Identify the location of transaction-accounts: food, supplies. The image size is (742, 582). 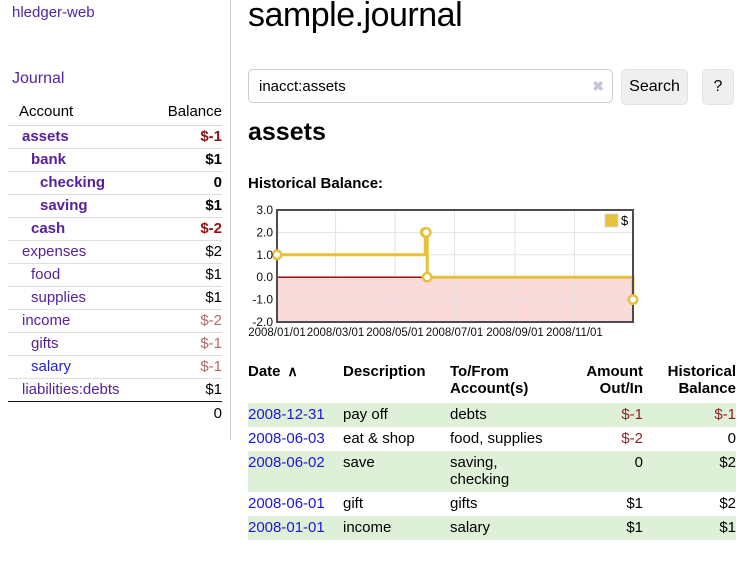
(496, 438).